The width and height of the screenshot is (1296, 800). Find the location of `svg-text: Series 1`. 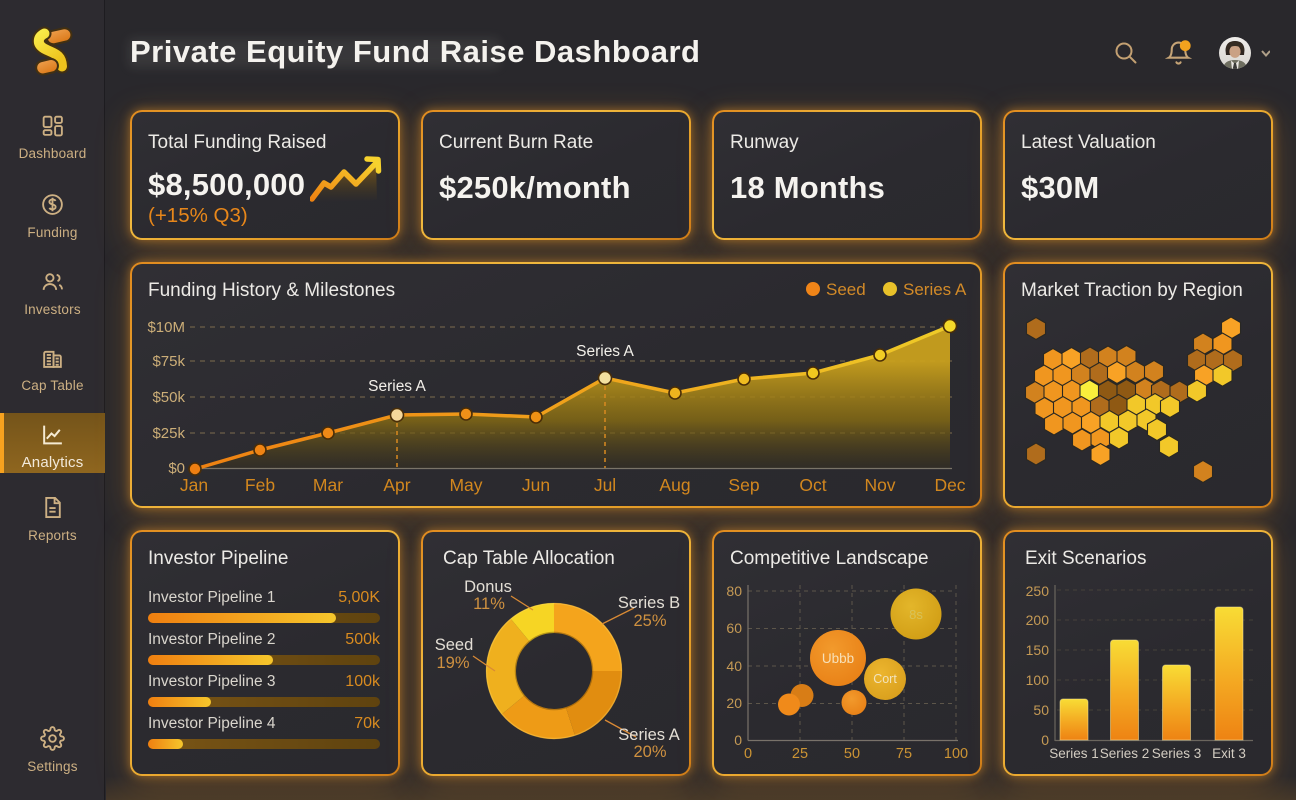

svg-text: Series 1 is located at coordinates (1074, 753).